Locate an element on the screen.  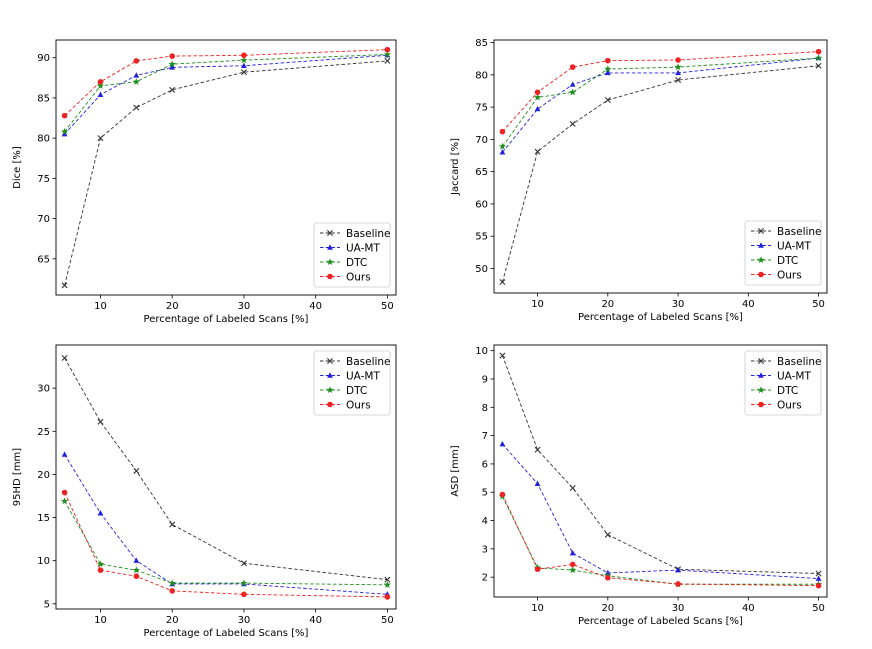
y-tick-label: 4 is located at coordinates (485, 521).